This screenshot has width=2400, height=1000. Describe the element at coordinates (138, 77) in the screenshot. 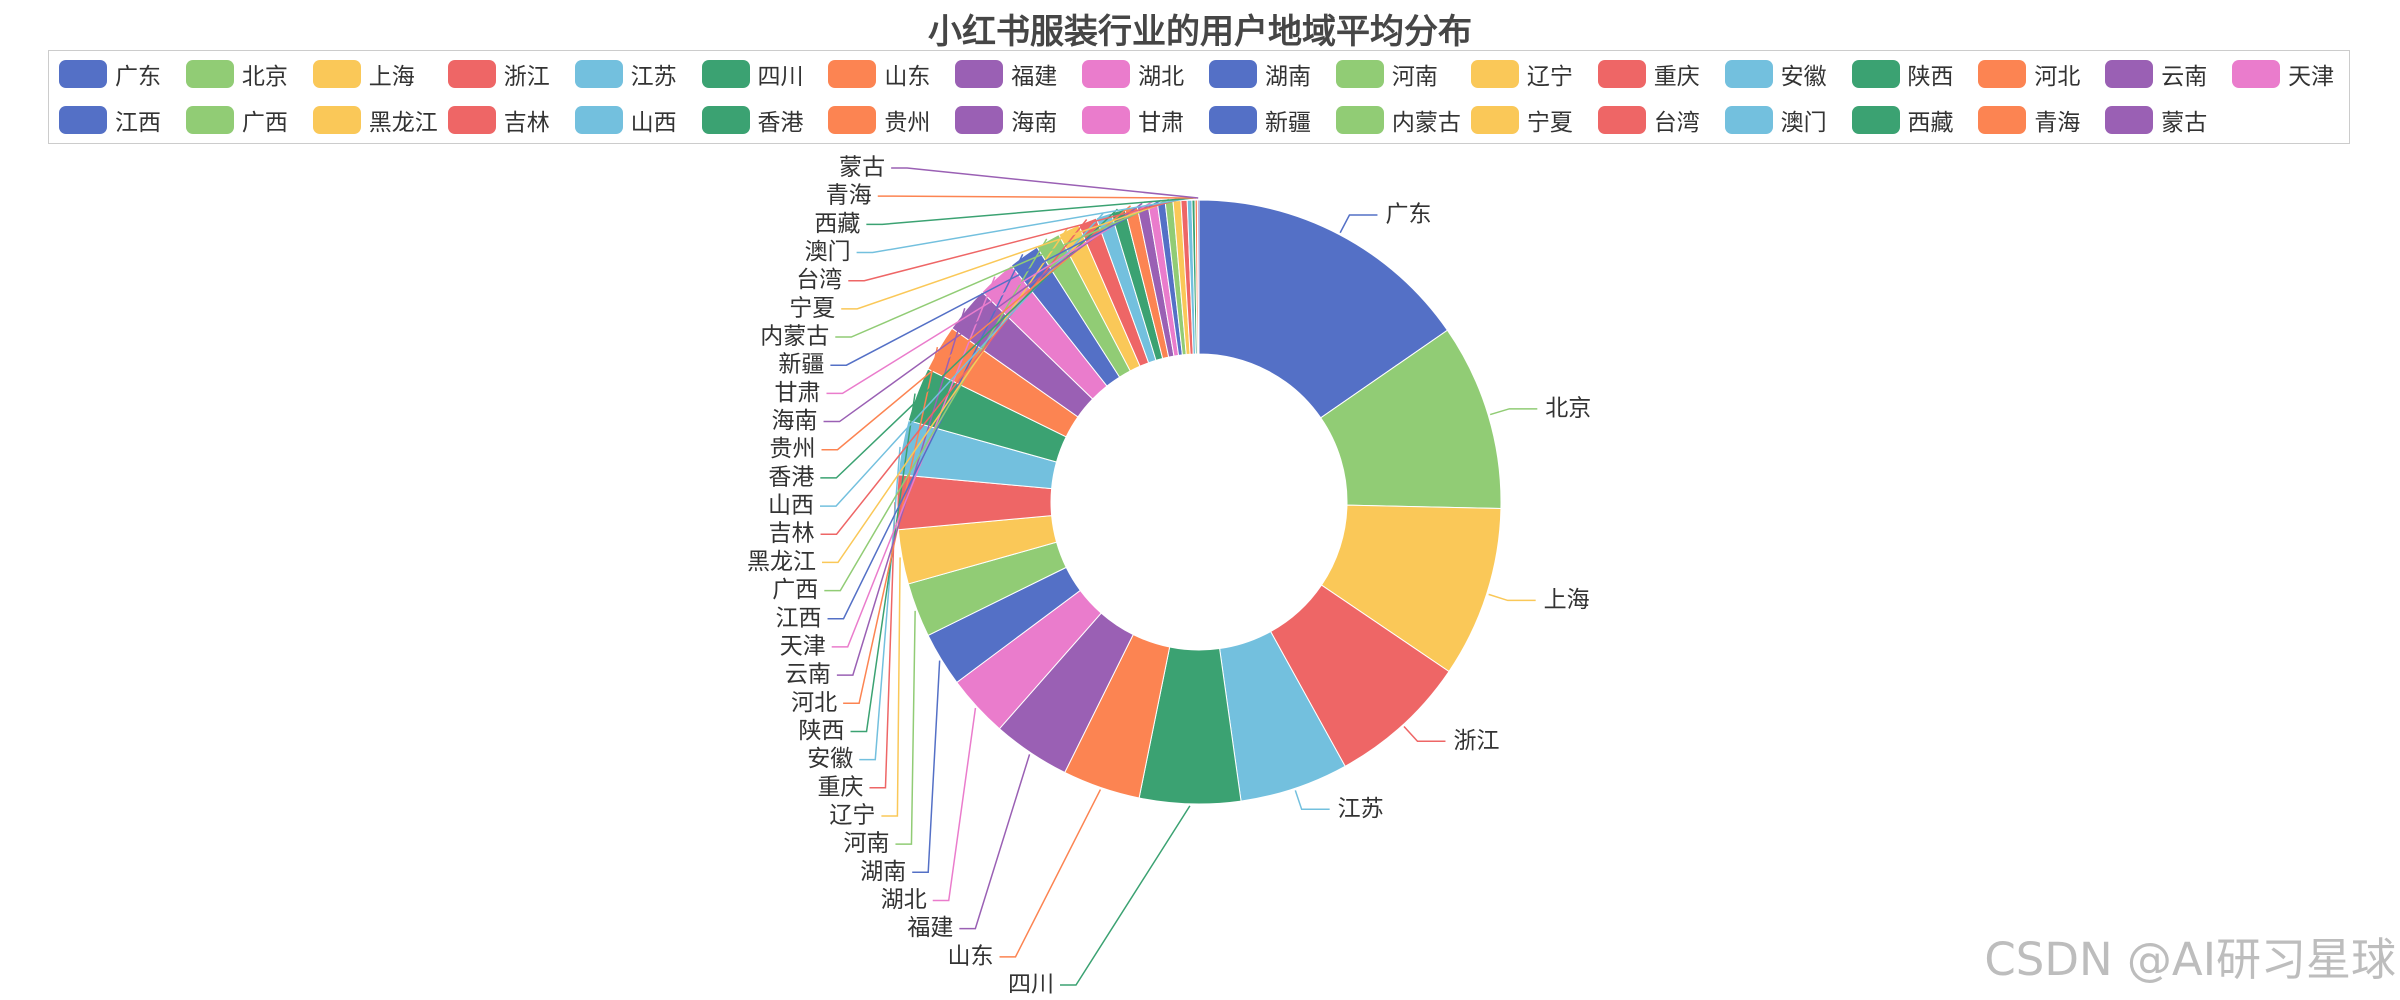

I see `legend-label: 广东` at that location.